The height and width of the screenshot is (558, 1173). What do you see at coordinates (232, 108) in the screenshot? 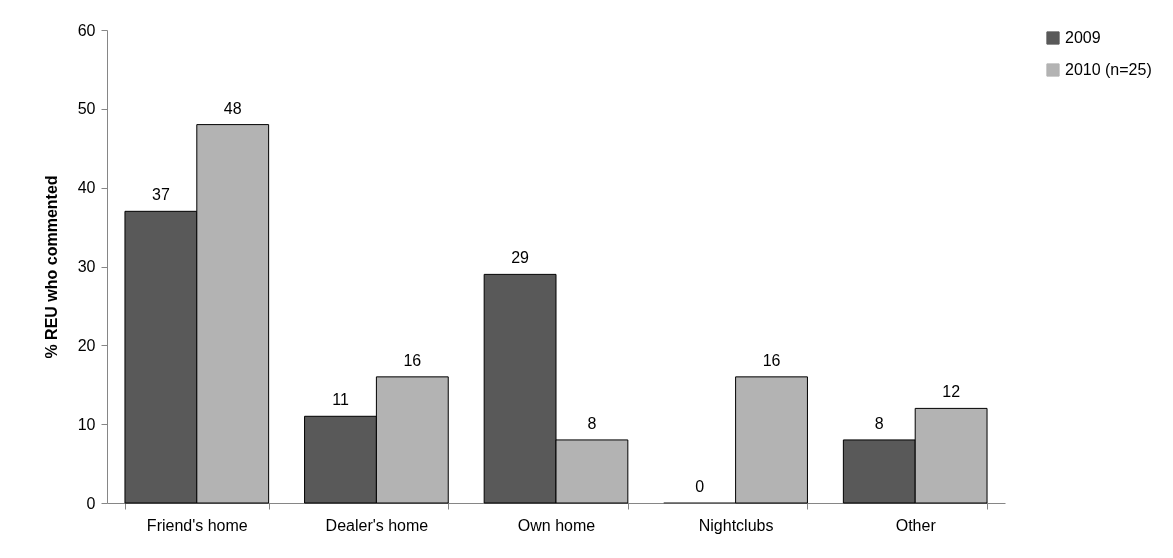
I see `data-label: 48` at bounding box center [232, 108].